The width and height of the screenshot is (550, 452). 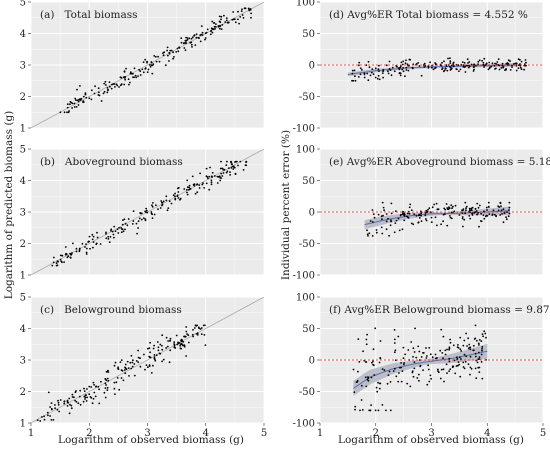 I want to click on plot-area-c, so click(x=147, y=360).